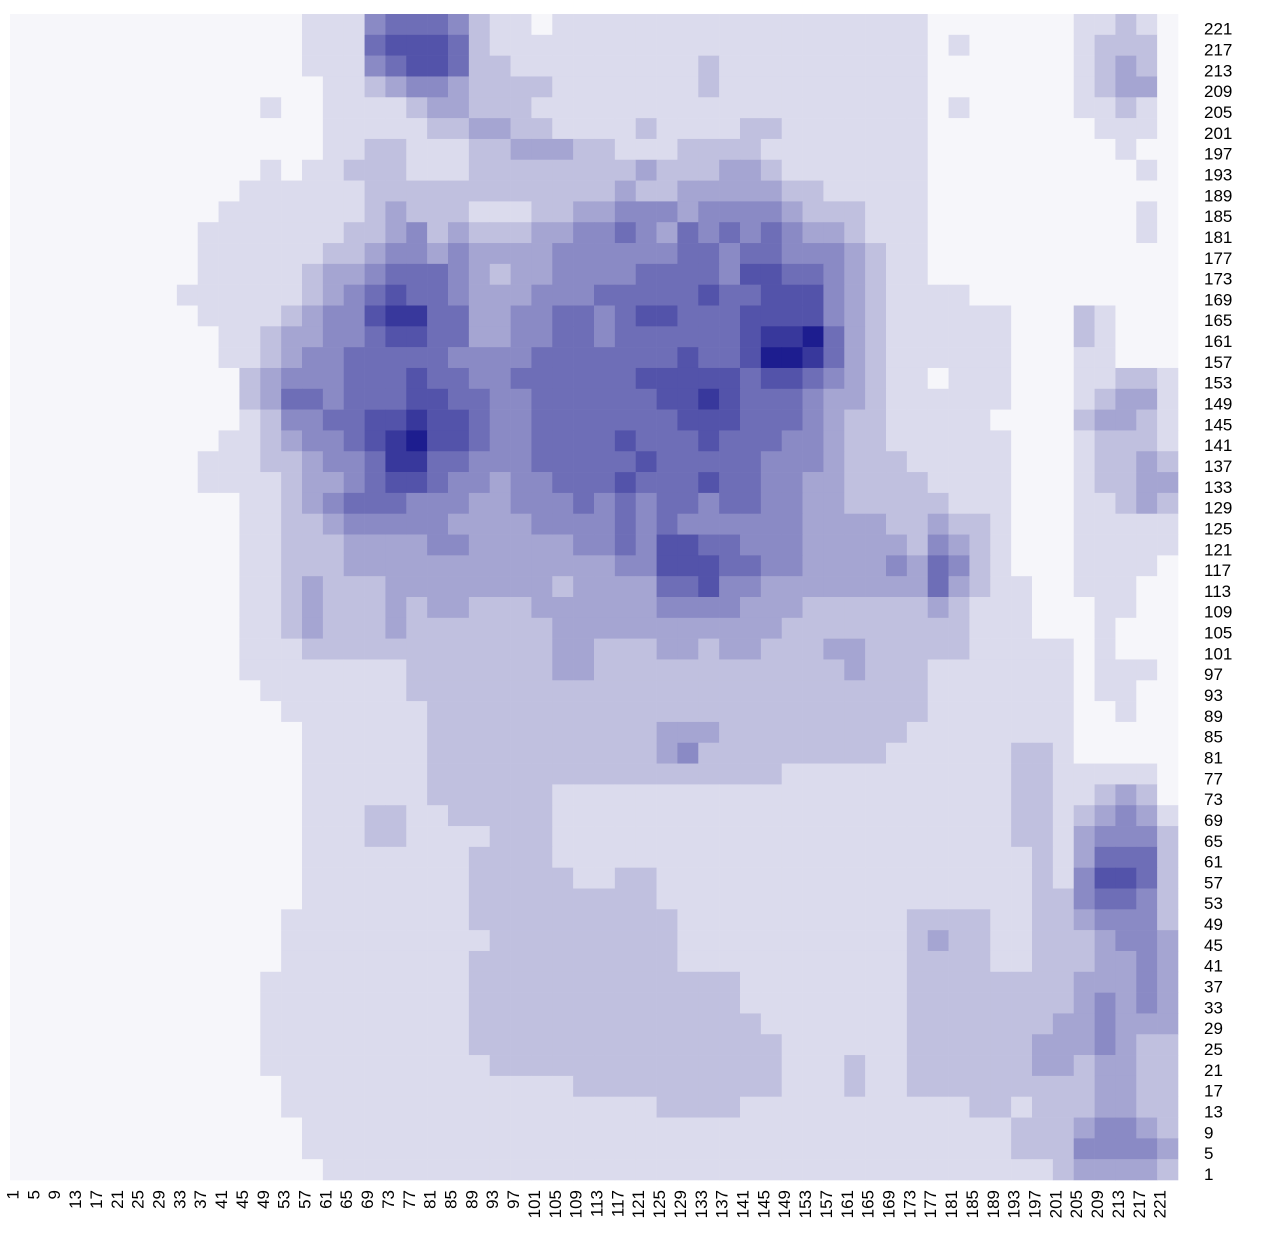  I want to click on x-tick-label: 45, so click(242, 1199).